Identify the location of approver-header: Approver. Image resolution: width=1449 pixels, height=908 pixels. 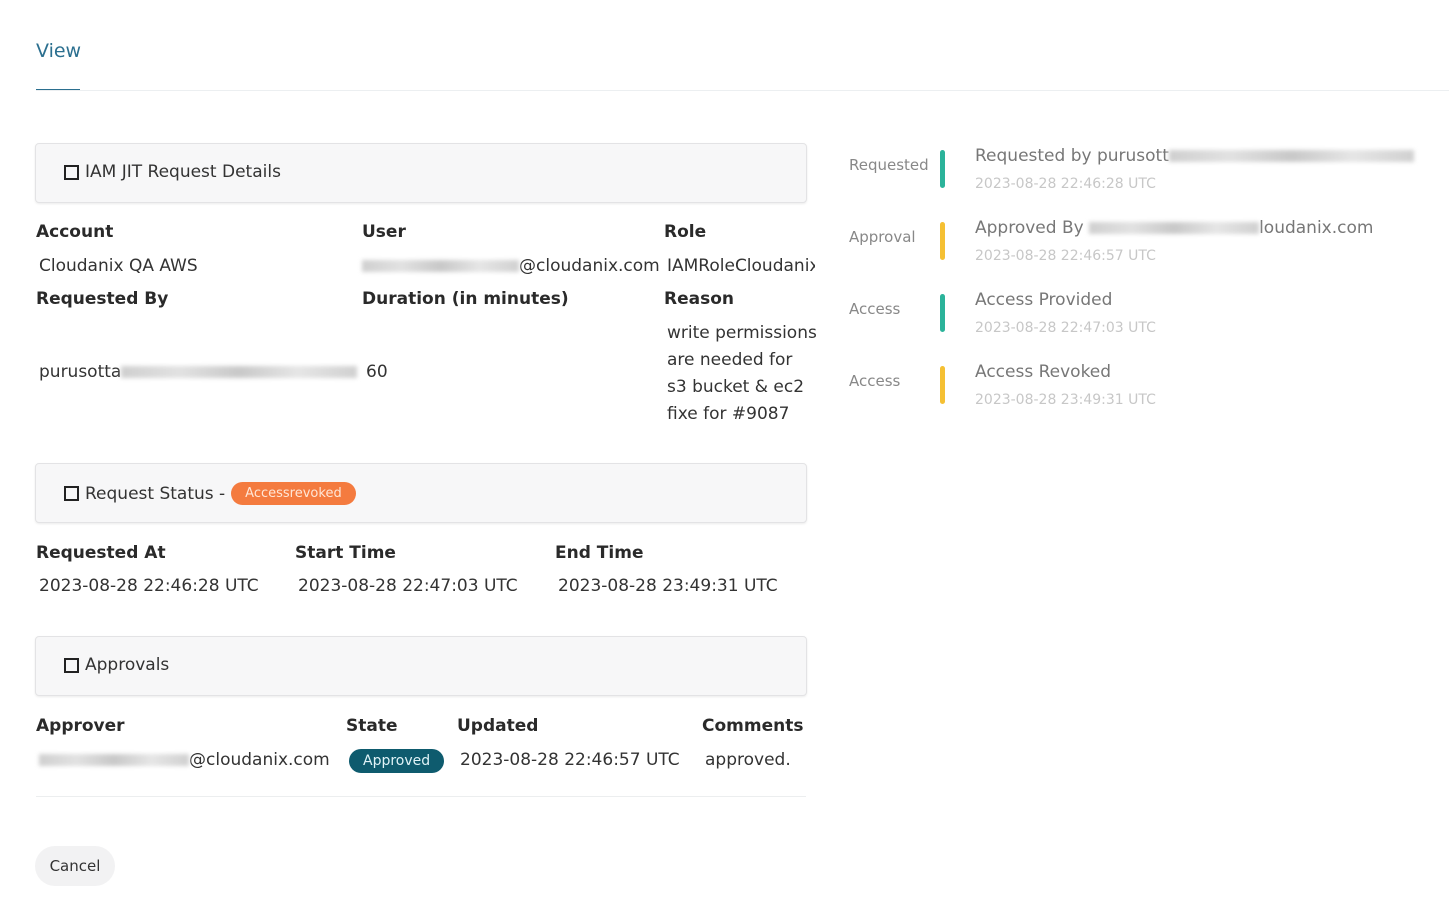
(80, 726).